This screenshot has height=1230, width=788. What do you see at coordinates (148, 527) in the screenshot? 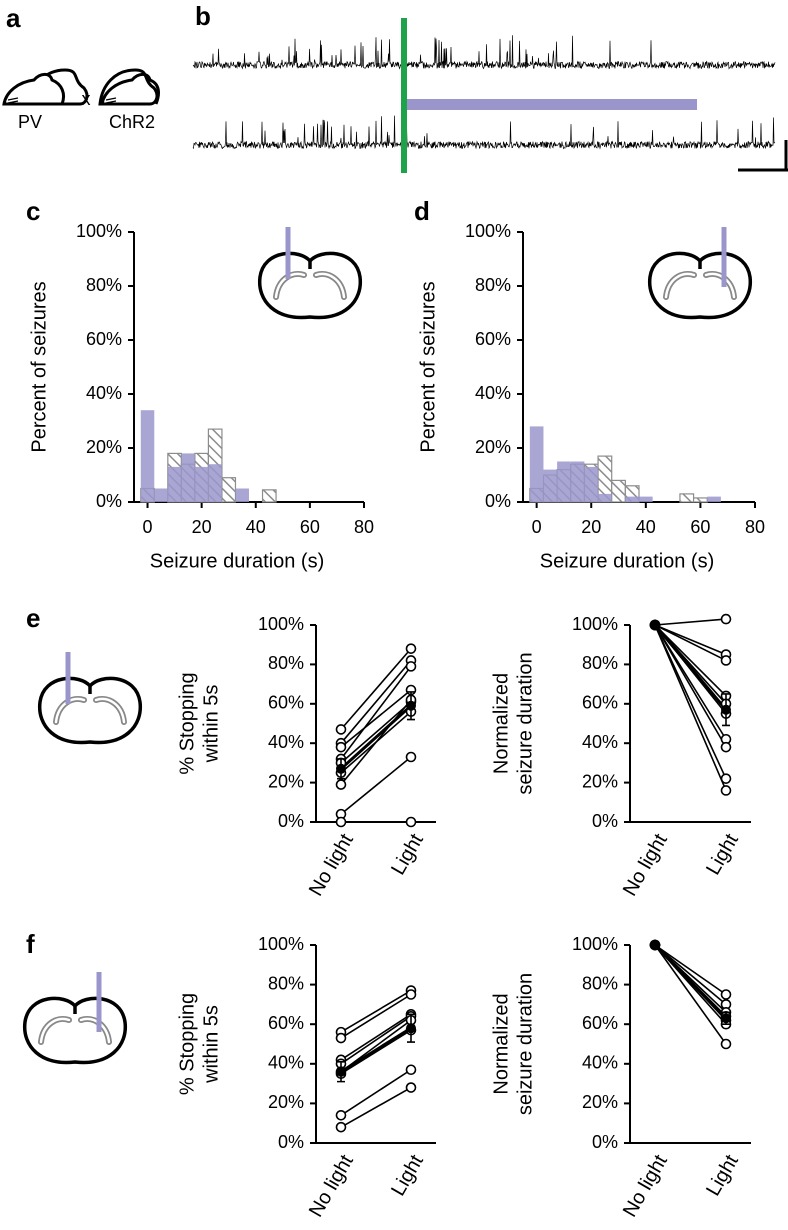
I see `x-tick-label: 0` at bounding box center [148, 527].